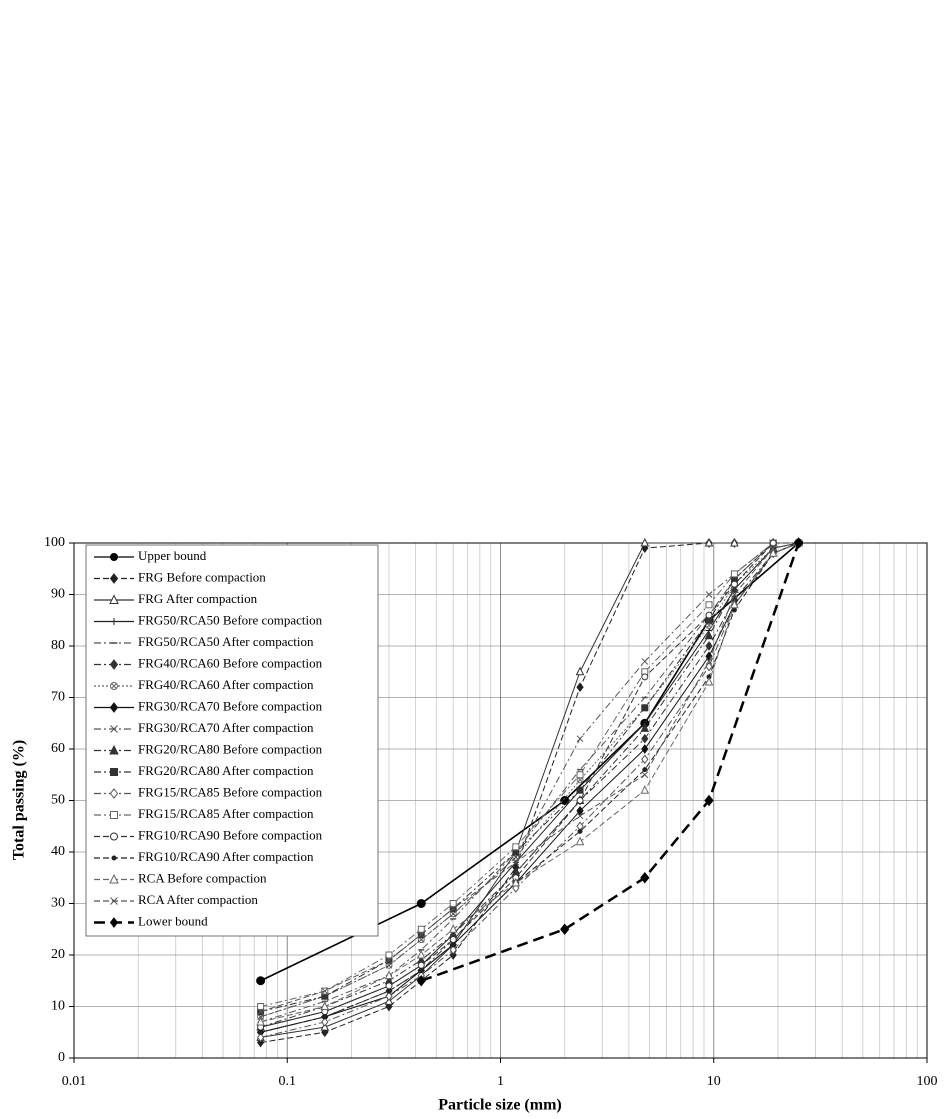 This screenshot has height=1119, width=948. Describe the element at coordinates (54, 542) in the screenshot. I see `y-tick-label: 100` at that location.